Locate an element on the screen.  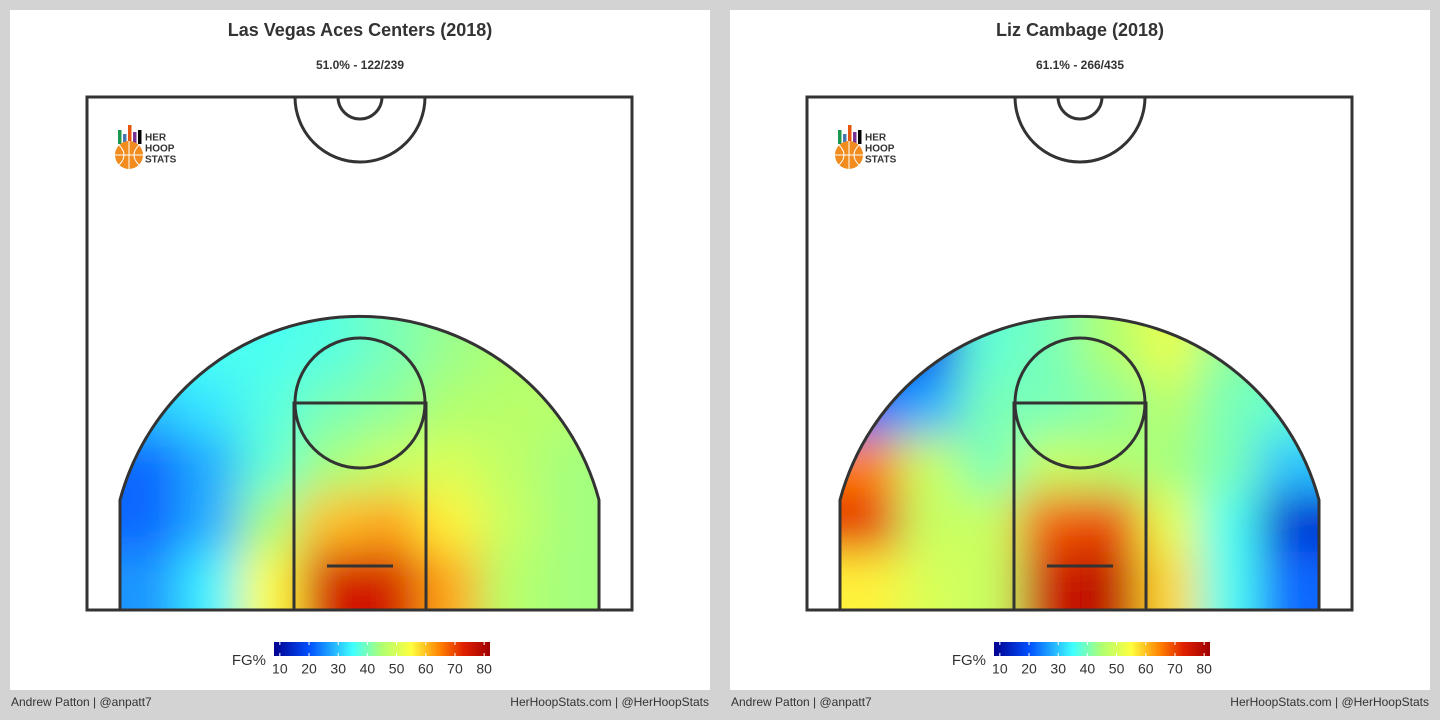
chart-title: Las Vegas Aces Centers (2018) is located at coordinates (360, 30).